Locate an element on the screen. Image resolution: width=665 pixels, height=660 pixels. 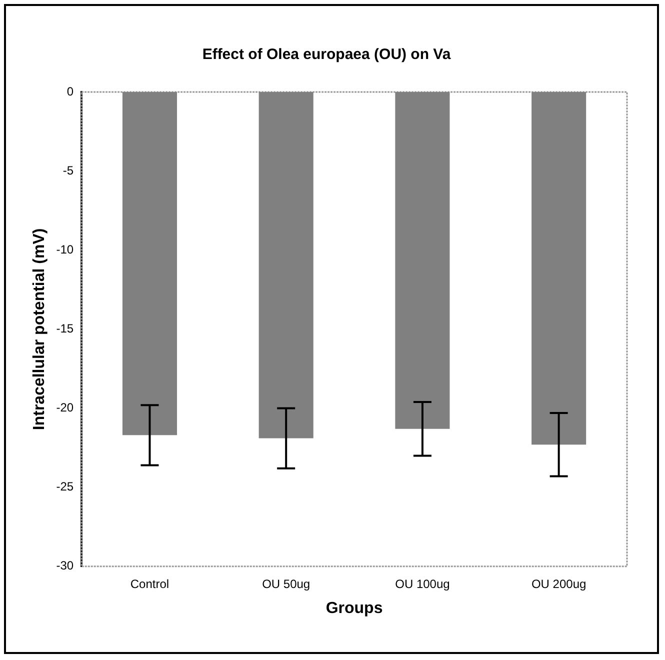
x-tick-label: Control is located at coordinates (150, 583).